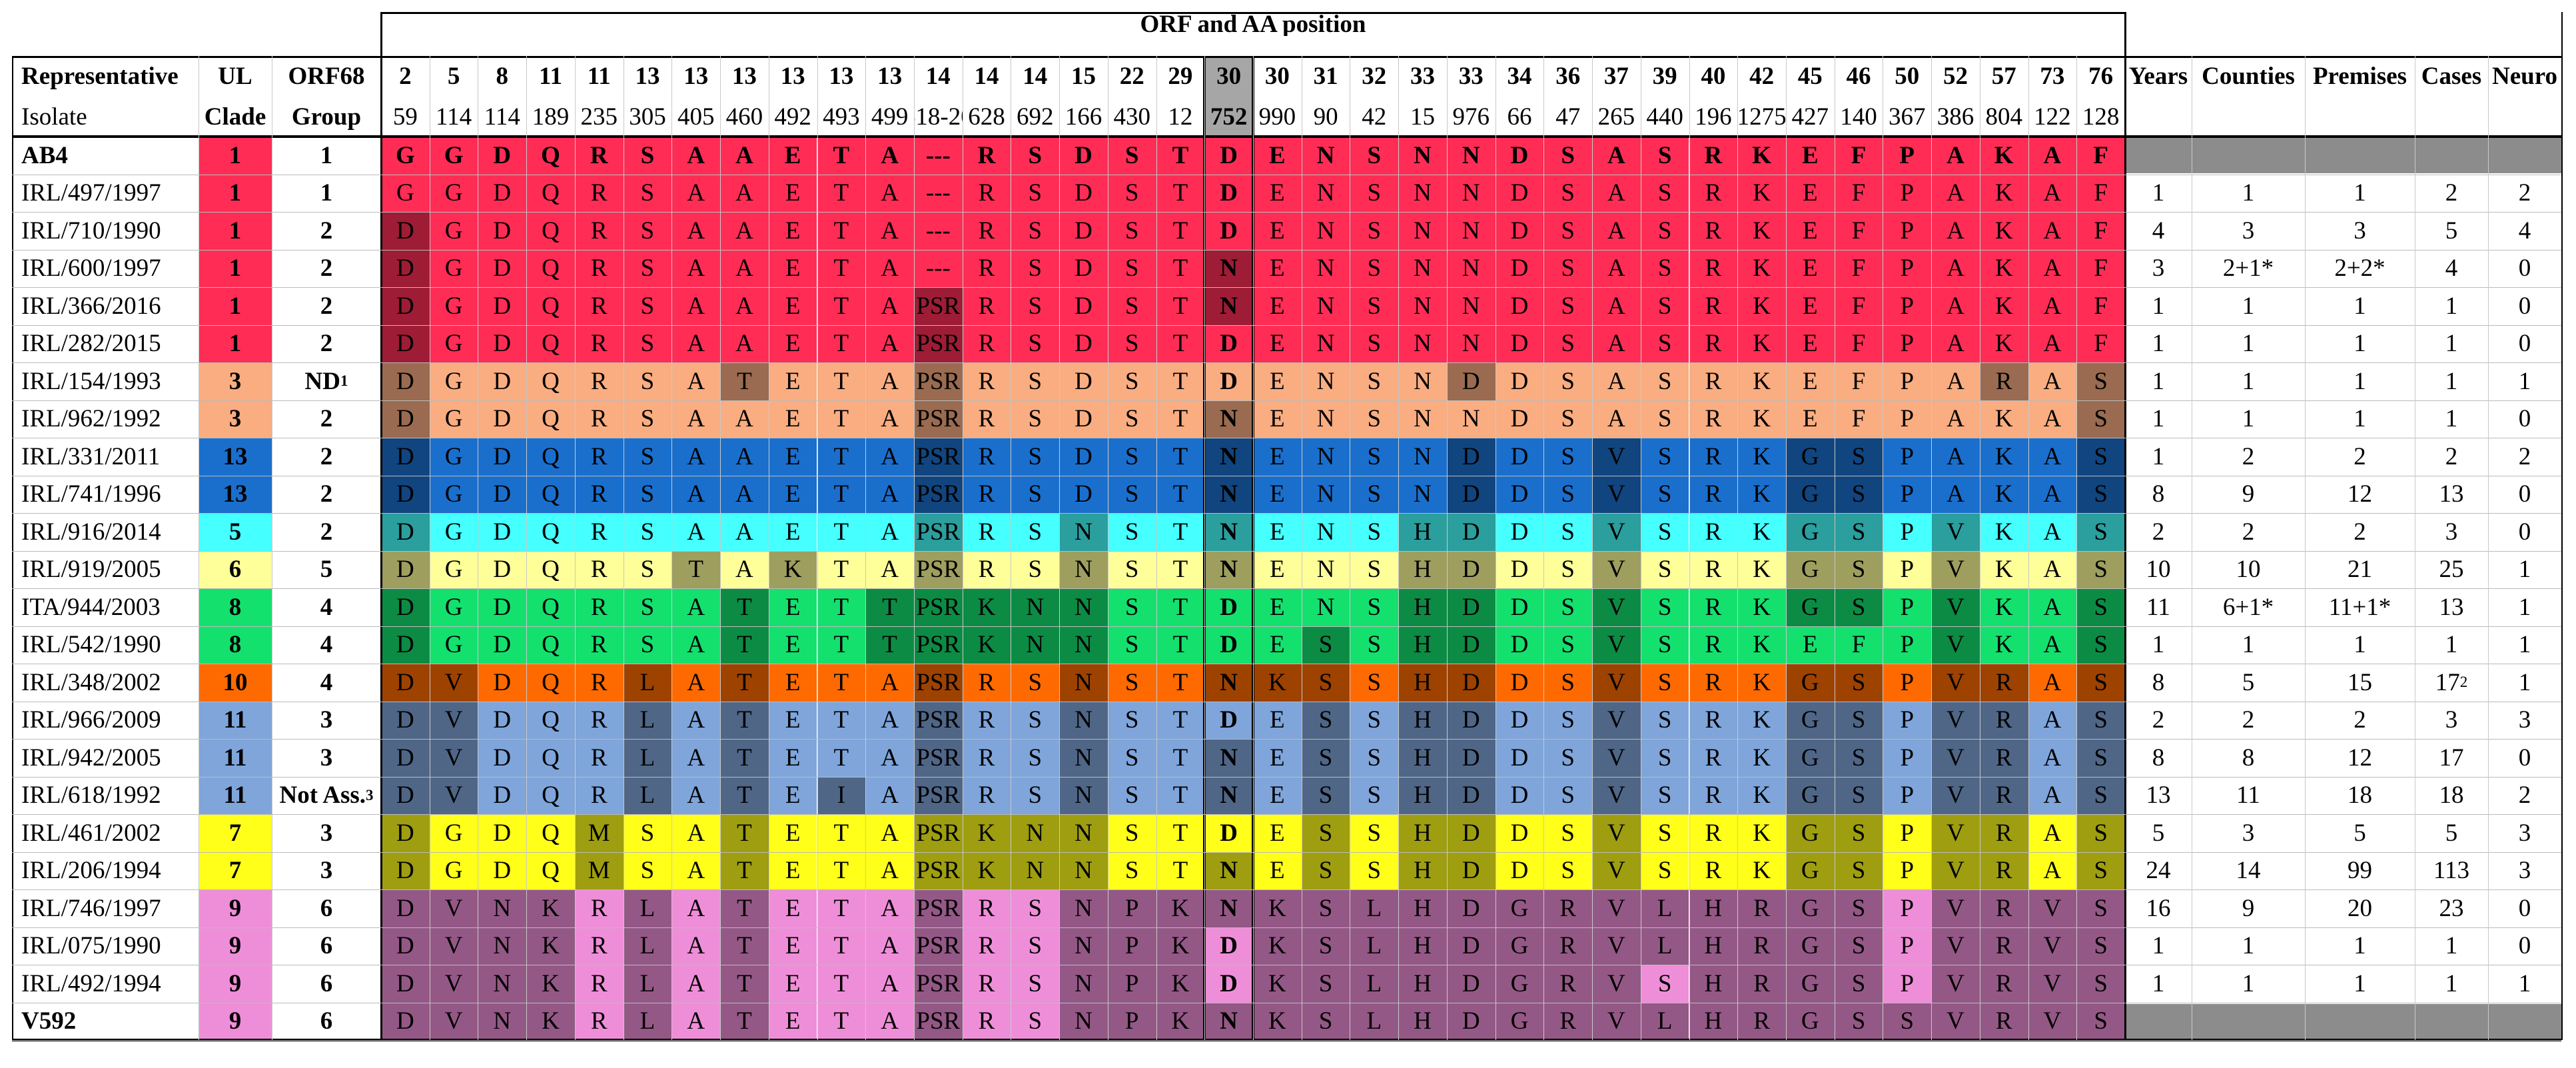 Image resolution: width=2576 pixels, height=1068 pixels. What do you see at coordinates (2525, 306) in the screenshot?
I see `neuro-value: 0` at bounding box center [2525, 306].